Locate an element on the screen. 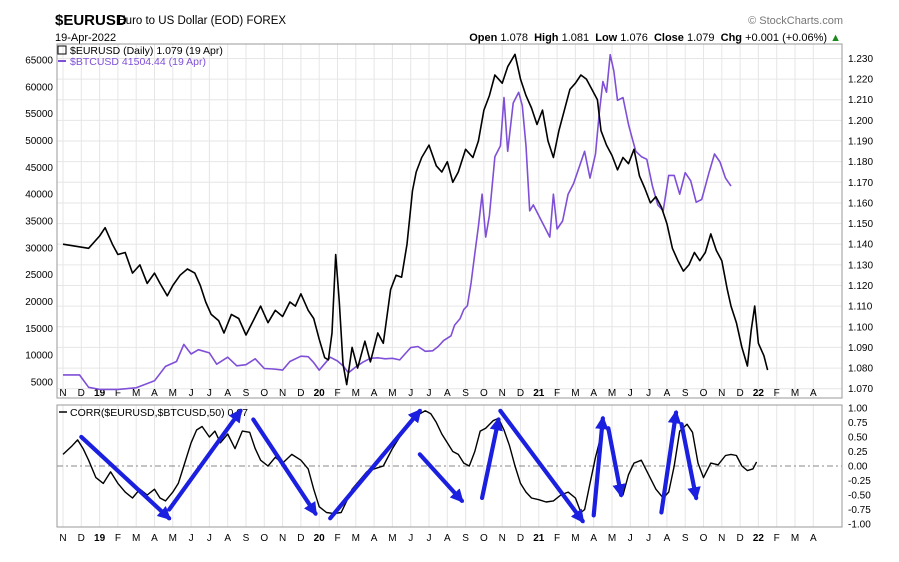 This screenshot has width=899, height=562. right-axis-tick-label: 1.070 is located at coordinates (860, 389).